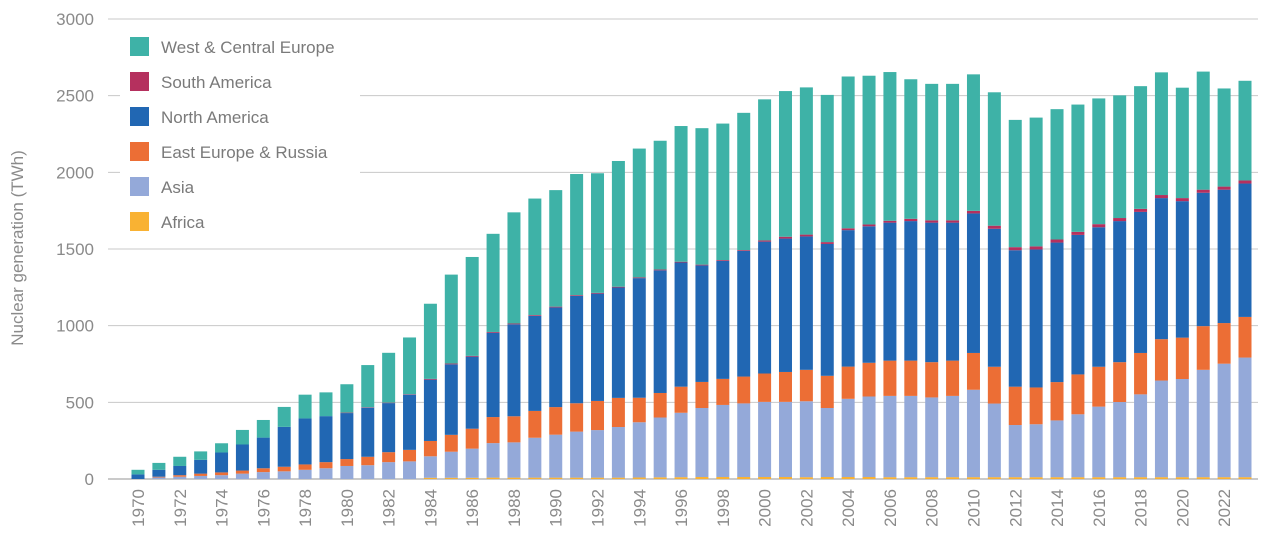 The width and height of the screenshot is (1280, 549). Describe the element at coordinates (75, 19) in the screenshot. I see `y-tick-label: 3000` at that location.